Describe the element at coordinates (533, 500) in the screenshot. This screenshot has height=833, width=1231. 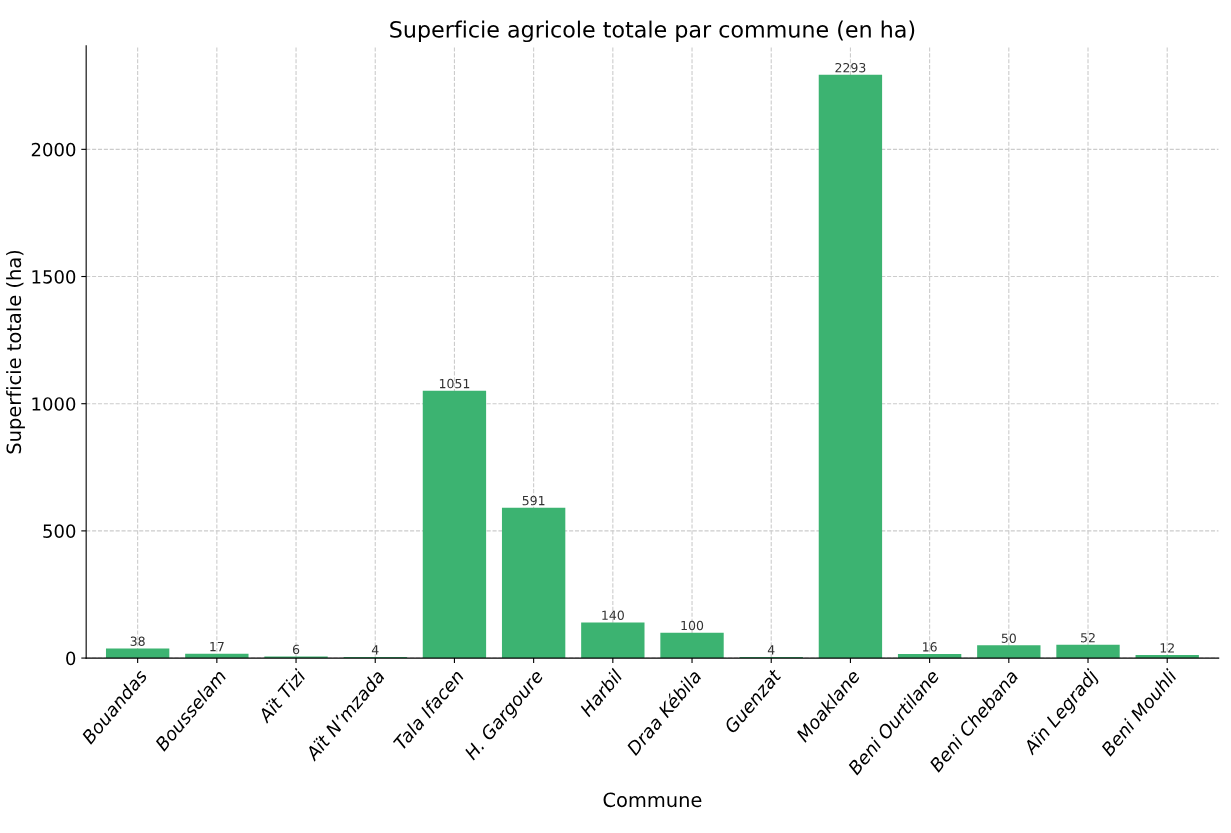
I see `data-label: 591` at that location.